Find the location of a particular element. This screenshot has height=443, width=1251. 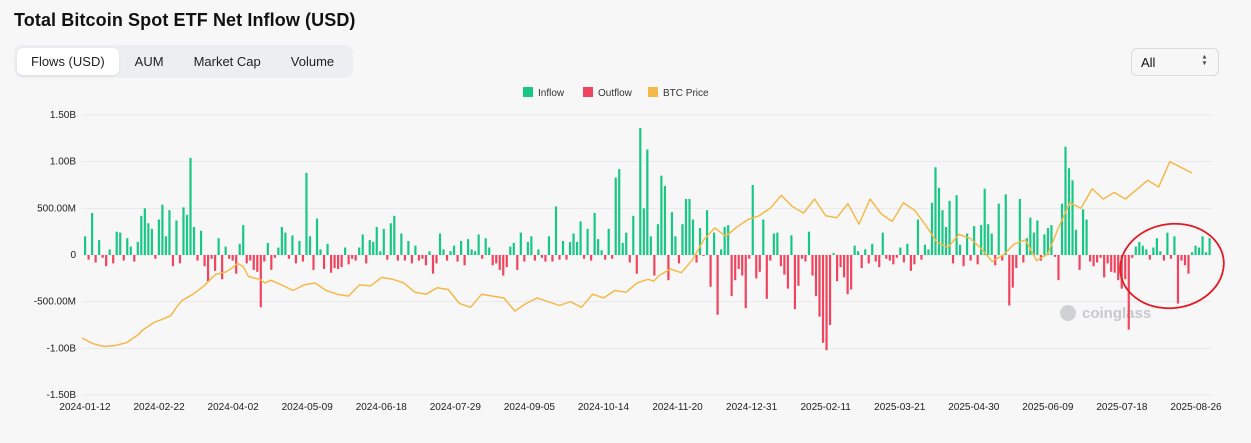

x-tick-label: 2024-09-05 is located at coordinates (530, 407).